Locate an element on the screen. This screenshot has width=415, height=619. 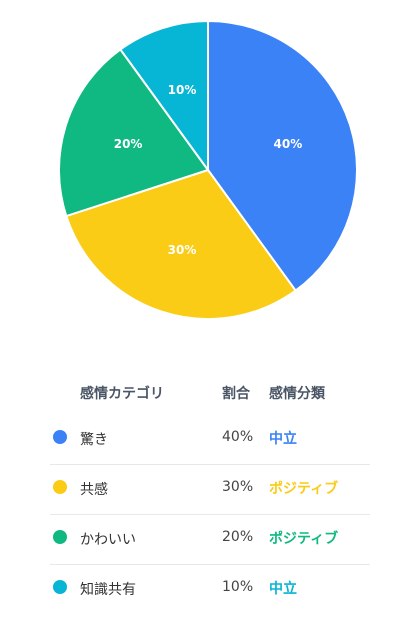
header-classification: 感情分類 is located at coordinates (297, 394).